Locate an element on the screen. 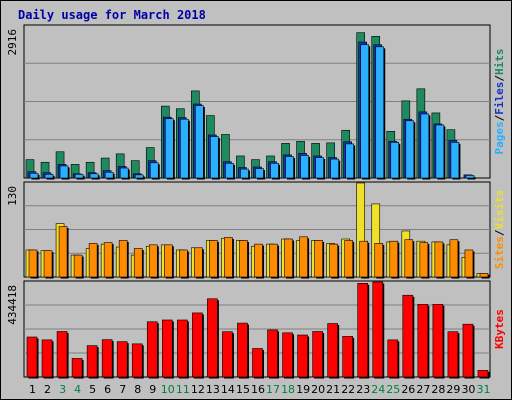  legend-item-kbytes: KBytes is located at coordinates (499, 329).